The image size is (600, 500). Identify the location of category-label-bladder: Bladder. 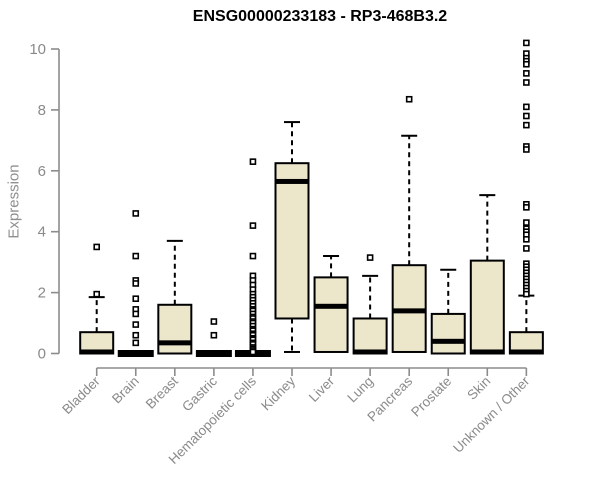
(81, 395).